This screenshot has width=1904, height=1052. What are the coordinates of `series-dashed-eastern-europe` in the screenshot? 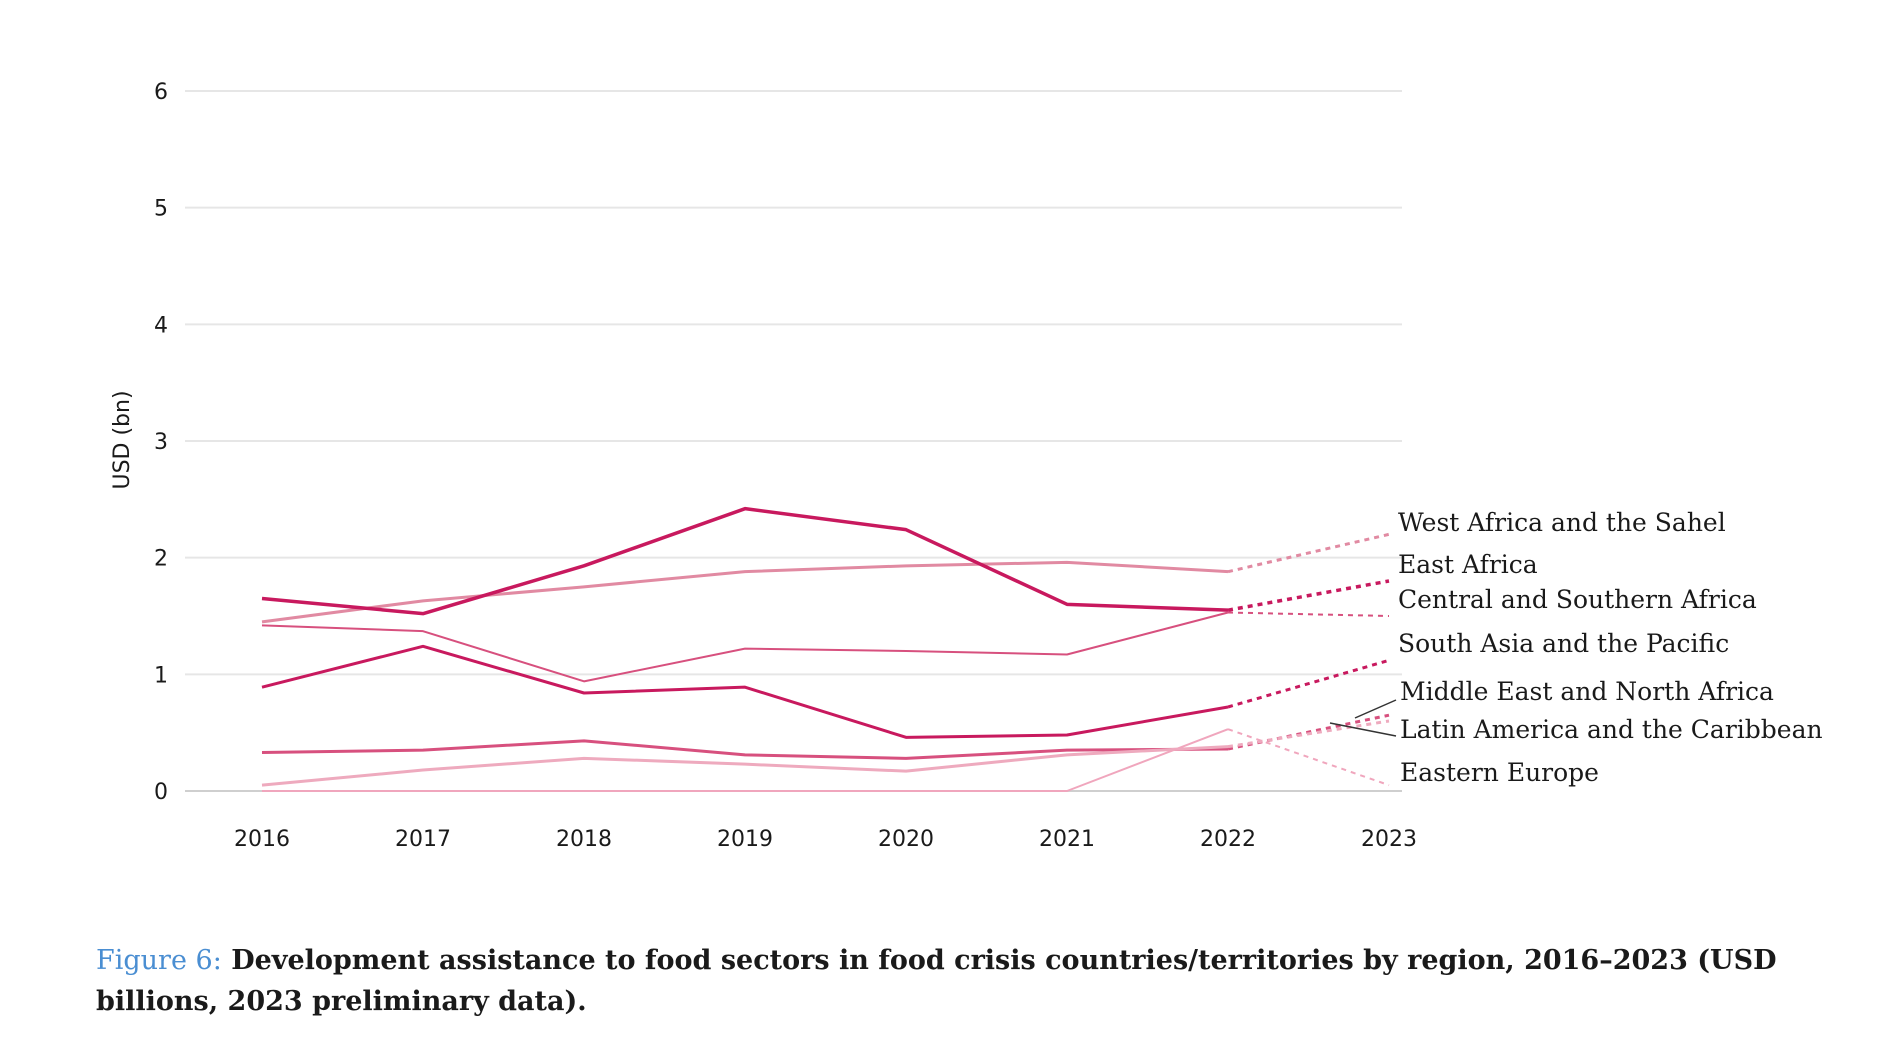 It's located at (1308, 757).